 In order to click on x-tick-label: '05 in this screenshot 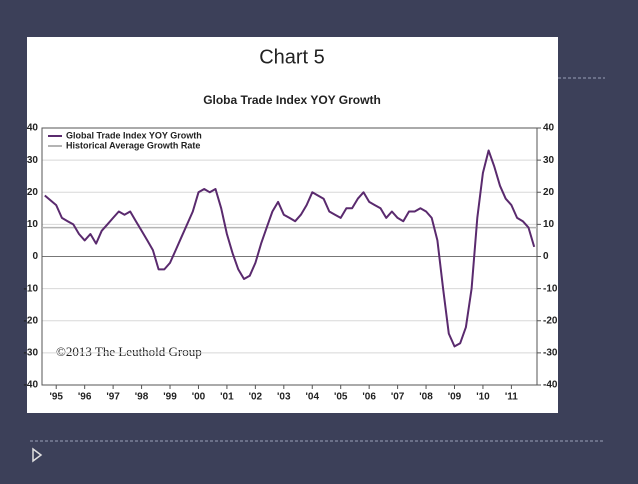, I will do `click(341, 397)`.